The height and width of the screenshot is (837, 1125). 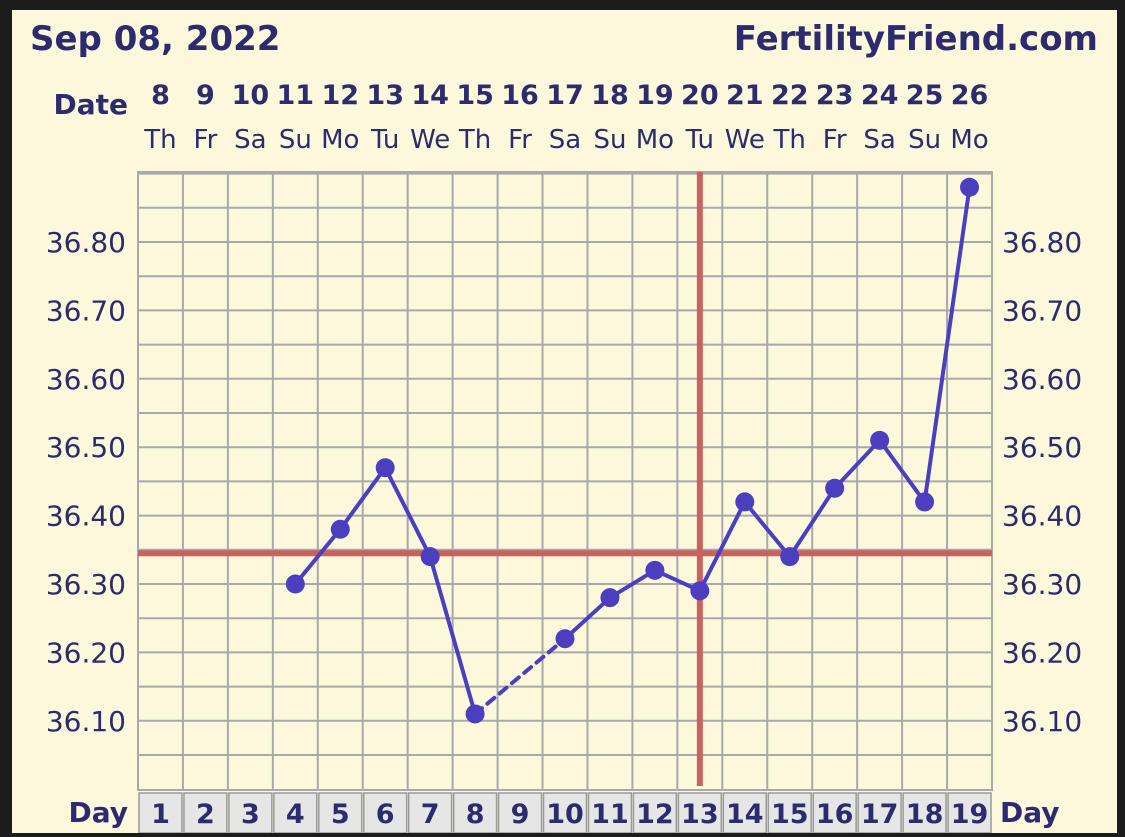 What do you see at coordinates (475, 95) in the screenshot?
I see `date-label: 15` at bounding box center [475, 95].